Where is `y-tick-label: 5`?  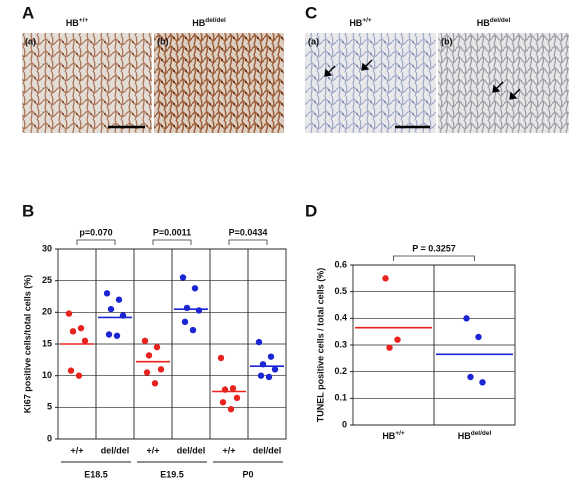
y-tick-label: 5 is located at coordinates (49, 407).